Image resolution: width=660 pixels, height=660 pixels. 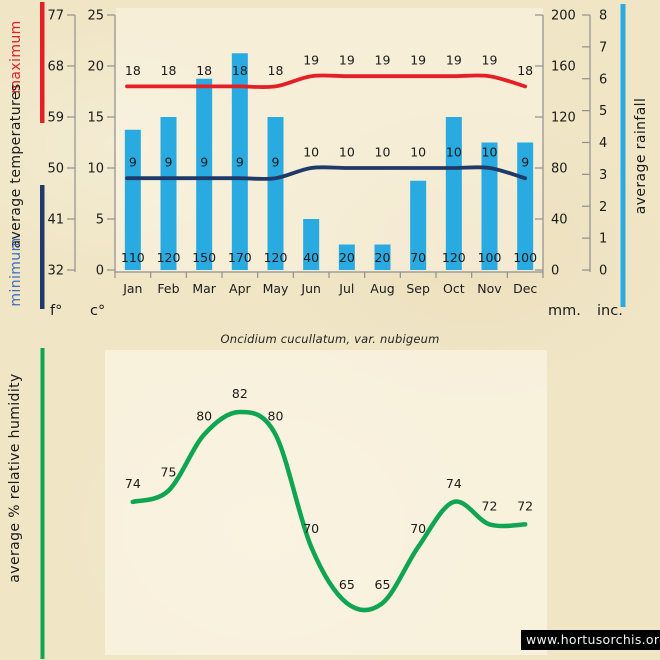 I want to click on c-axis-tick-label: 25, so click(x=95, y=16).